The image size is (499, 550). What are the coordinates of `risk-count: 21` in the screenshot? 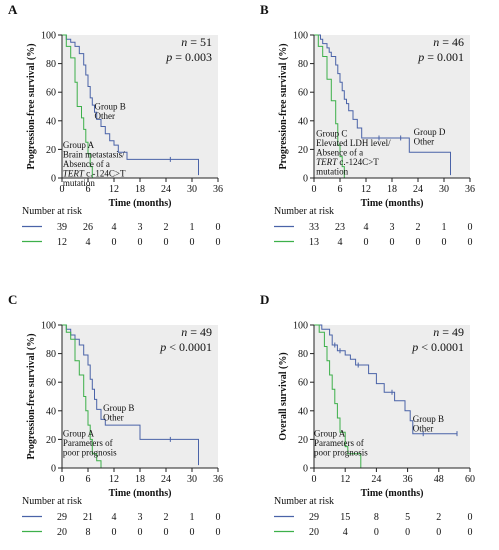 It's located at (88, 517).